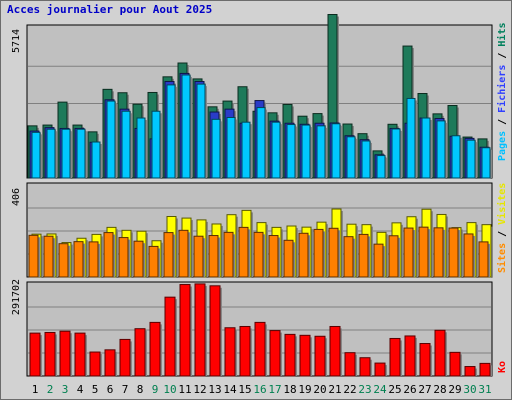 Image resolution: width=512 pixels, height=400 pixels. I want to click on x-tick-label-8: 8, so click(140, 389).